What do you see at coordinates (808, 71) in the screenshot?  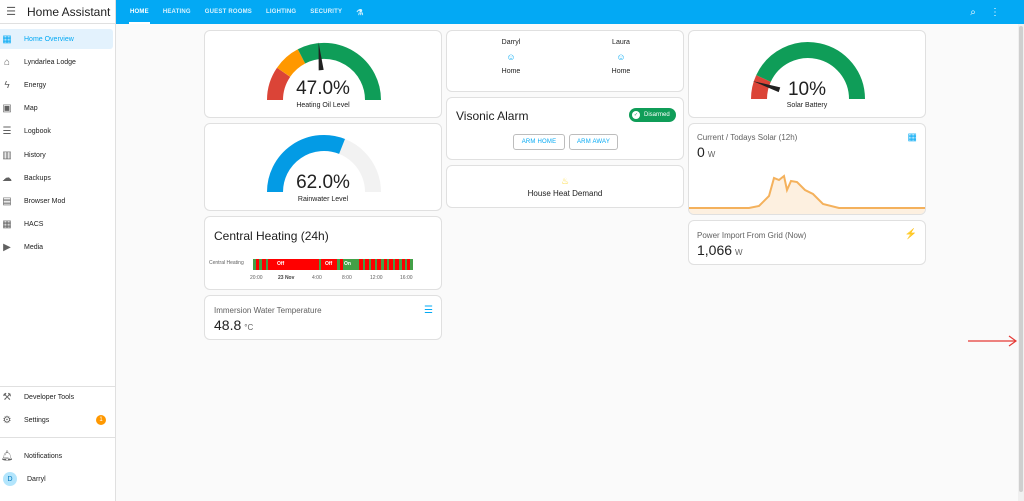 I see `solar-battery-gauge` at bounding box center [808, 71].